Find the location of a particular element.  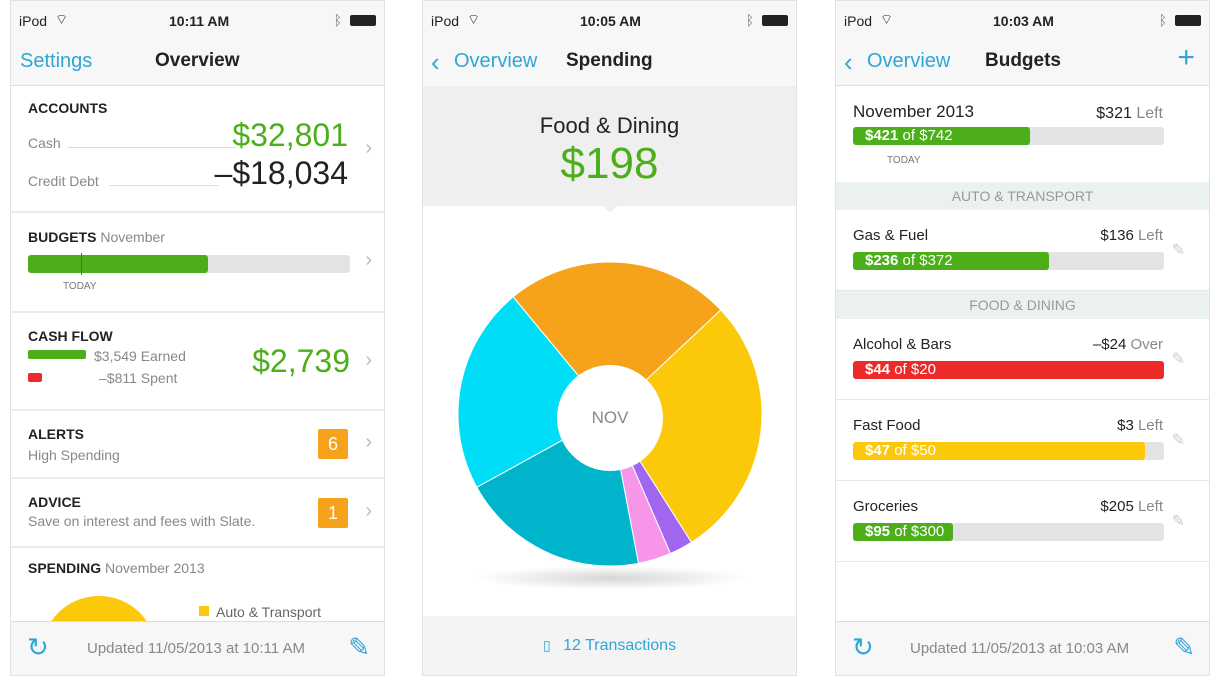

budget-row: Groceries $205 Left $95 of $300 ✎ is located at coordinates (1022, 521).